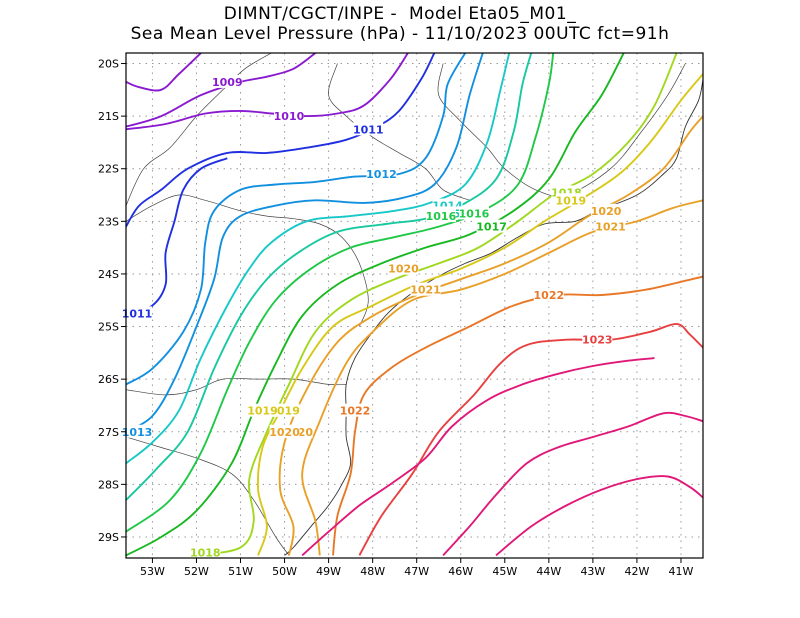  Describe the element at coordinates (504, 571) in the screenshot. I see `x-tick-label: 45W` at that location.